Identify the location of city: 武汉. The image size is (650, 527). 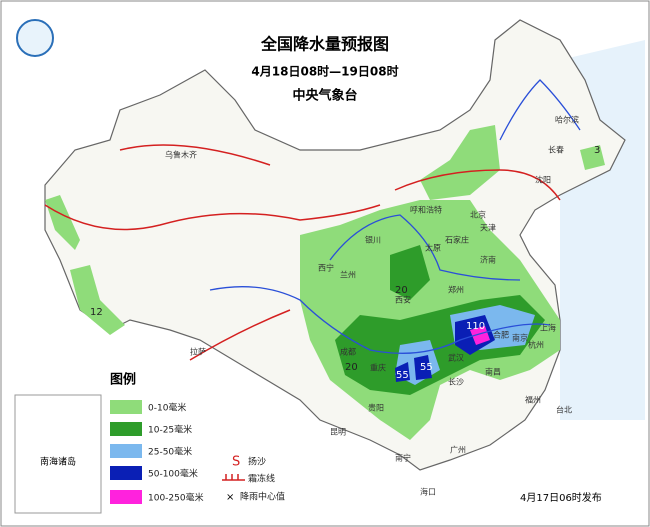
(456, 358).